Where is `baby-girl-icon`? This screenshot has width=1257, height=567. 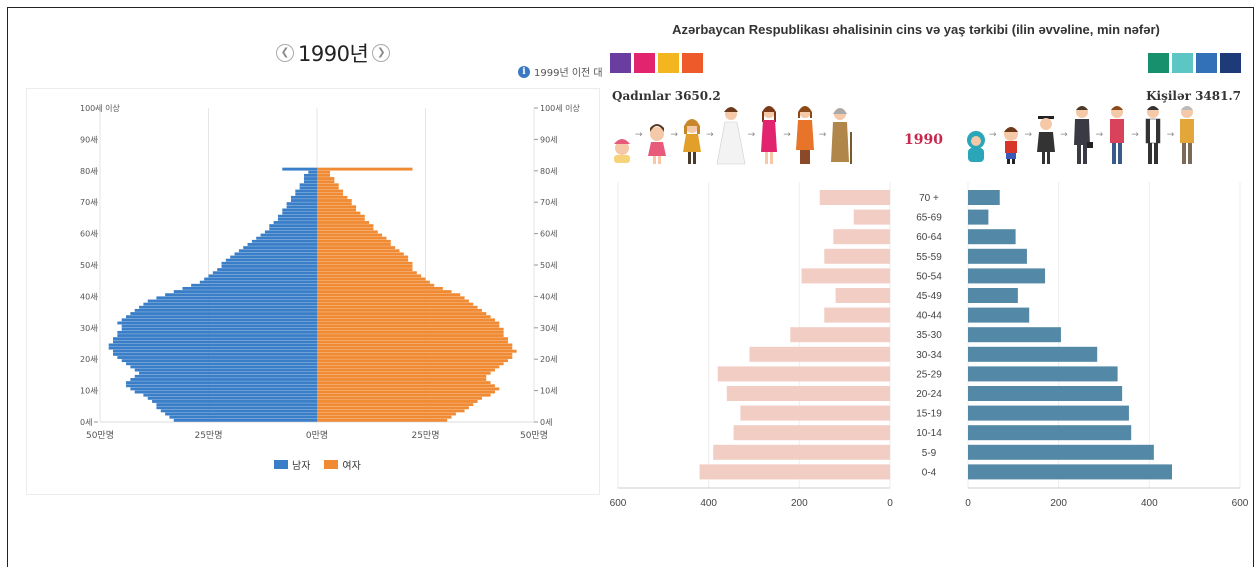 baby-girl-icon is located at coordinates (622, 151).